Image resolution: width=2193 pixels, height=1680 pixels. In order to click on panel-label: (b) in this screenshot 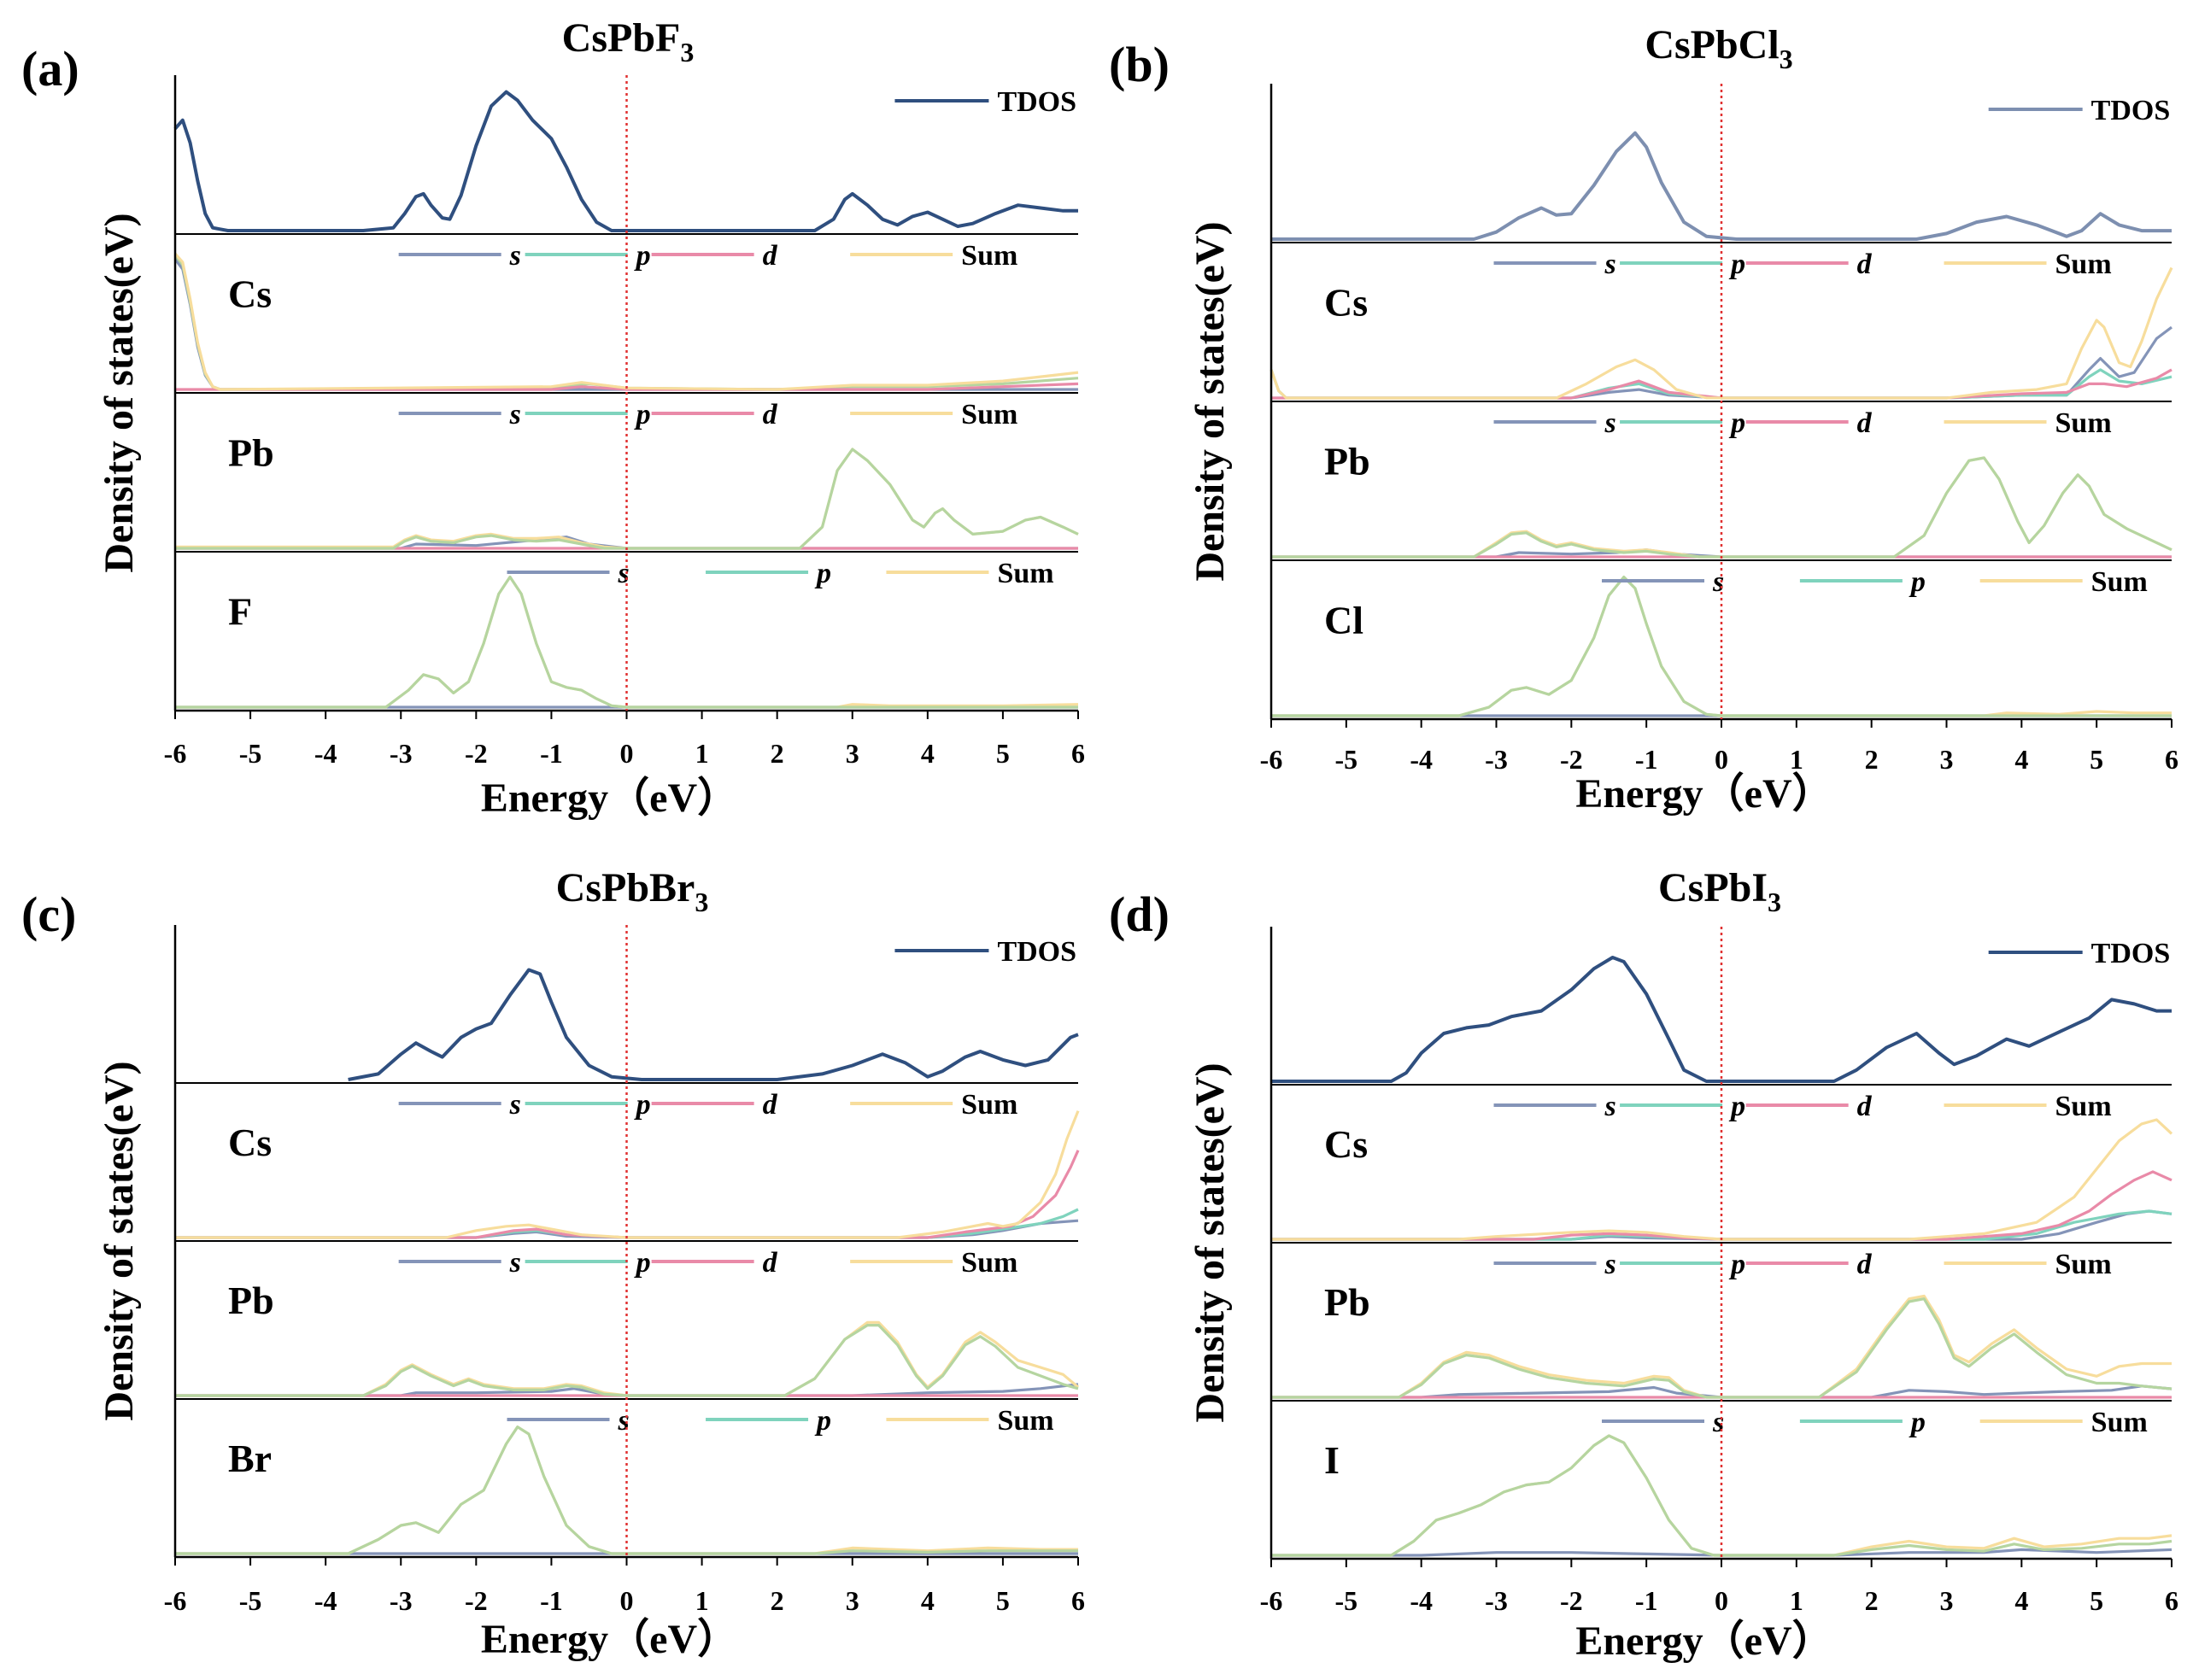, I will do `click(1140, 64)`.